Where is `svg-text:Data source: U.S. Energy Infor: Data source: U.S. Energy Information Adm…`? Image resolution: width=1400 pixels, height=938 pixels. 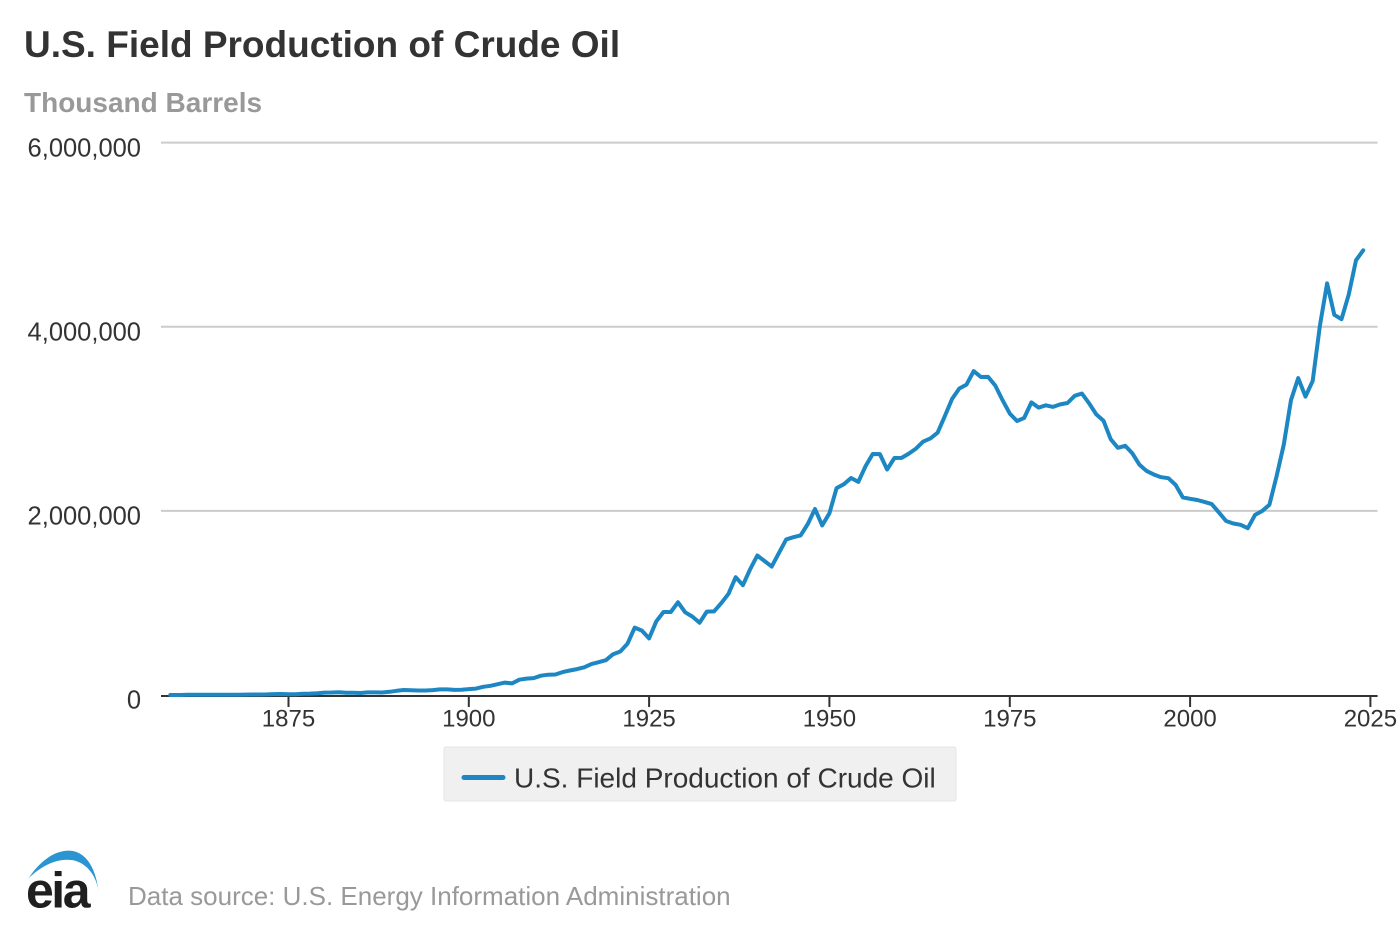 svg-text:Data source: U.S. Energy Infor: Data source: U.S. Energy Information Adm… is located at coordinates (429, 896).